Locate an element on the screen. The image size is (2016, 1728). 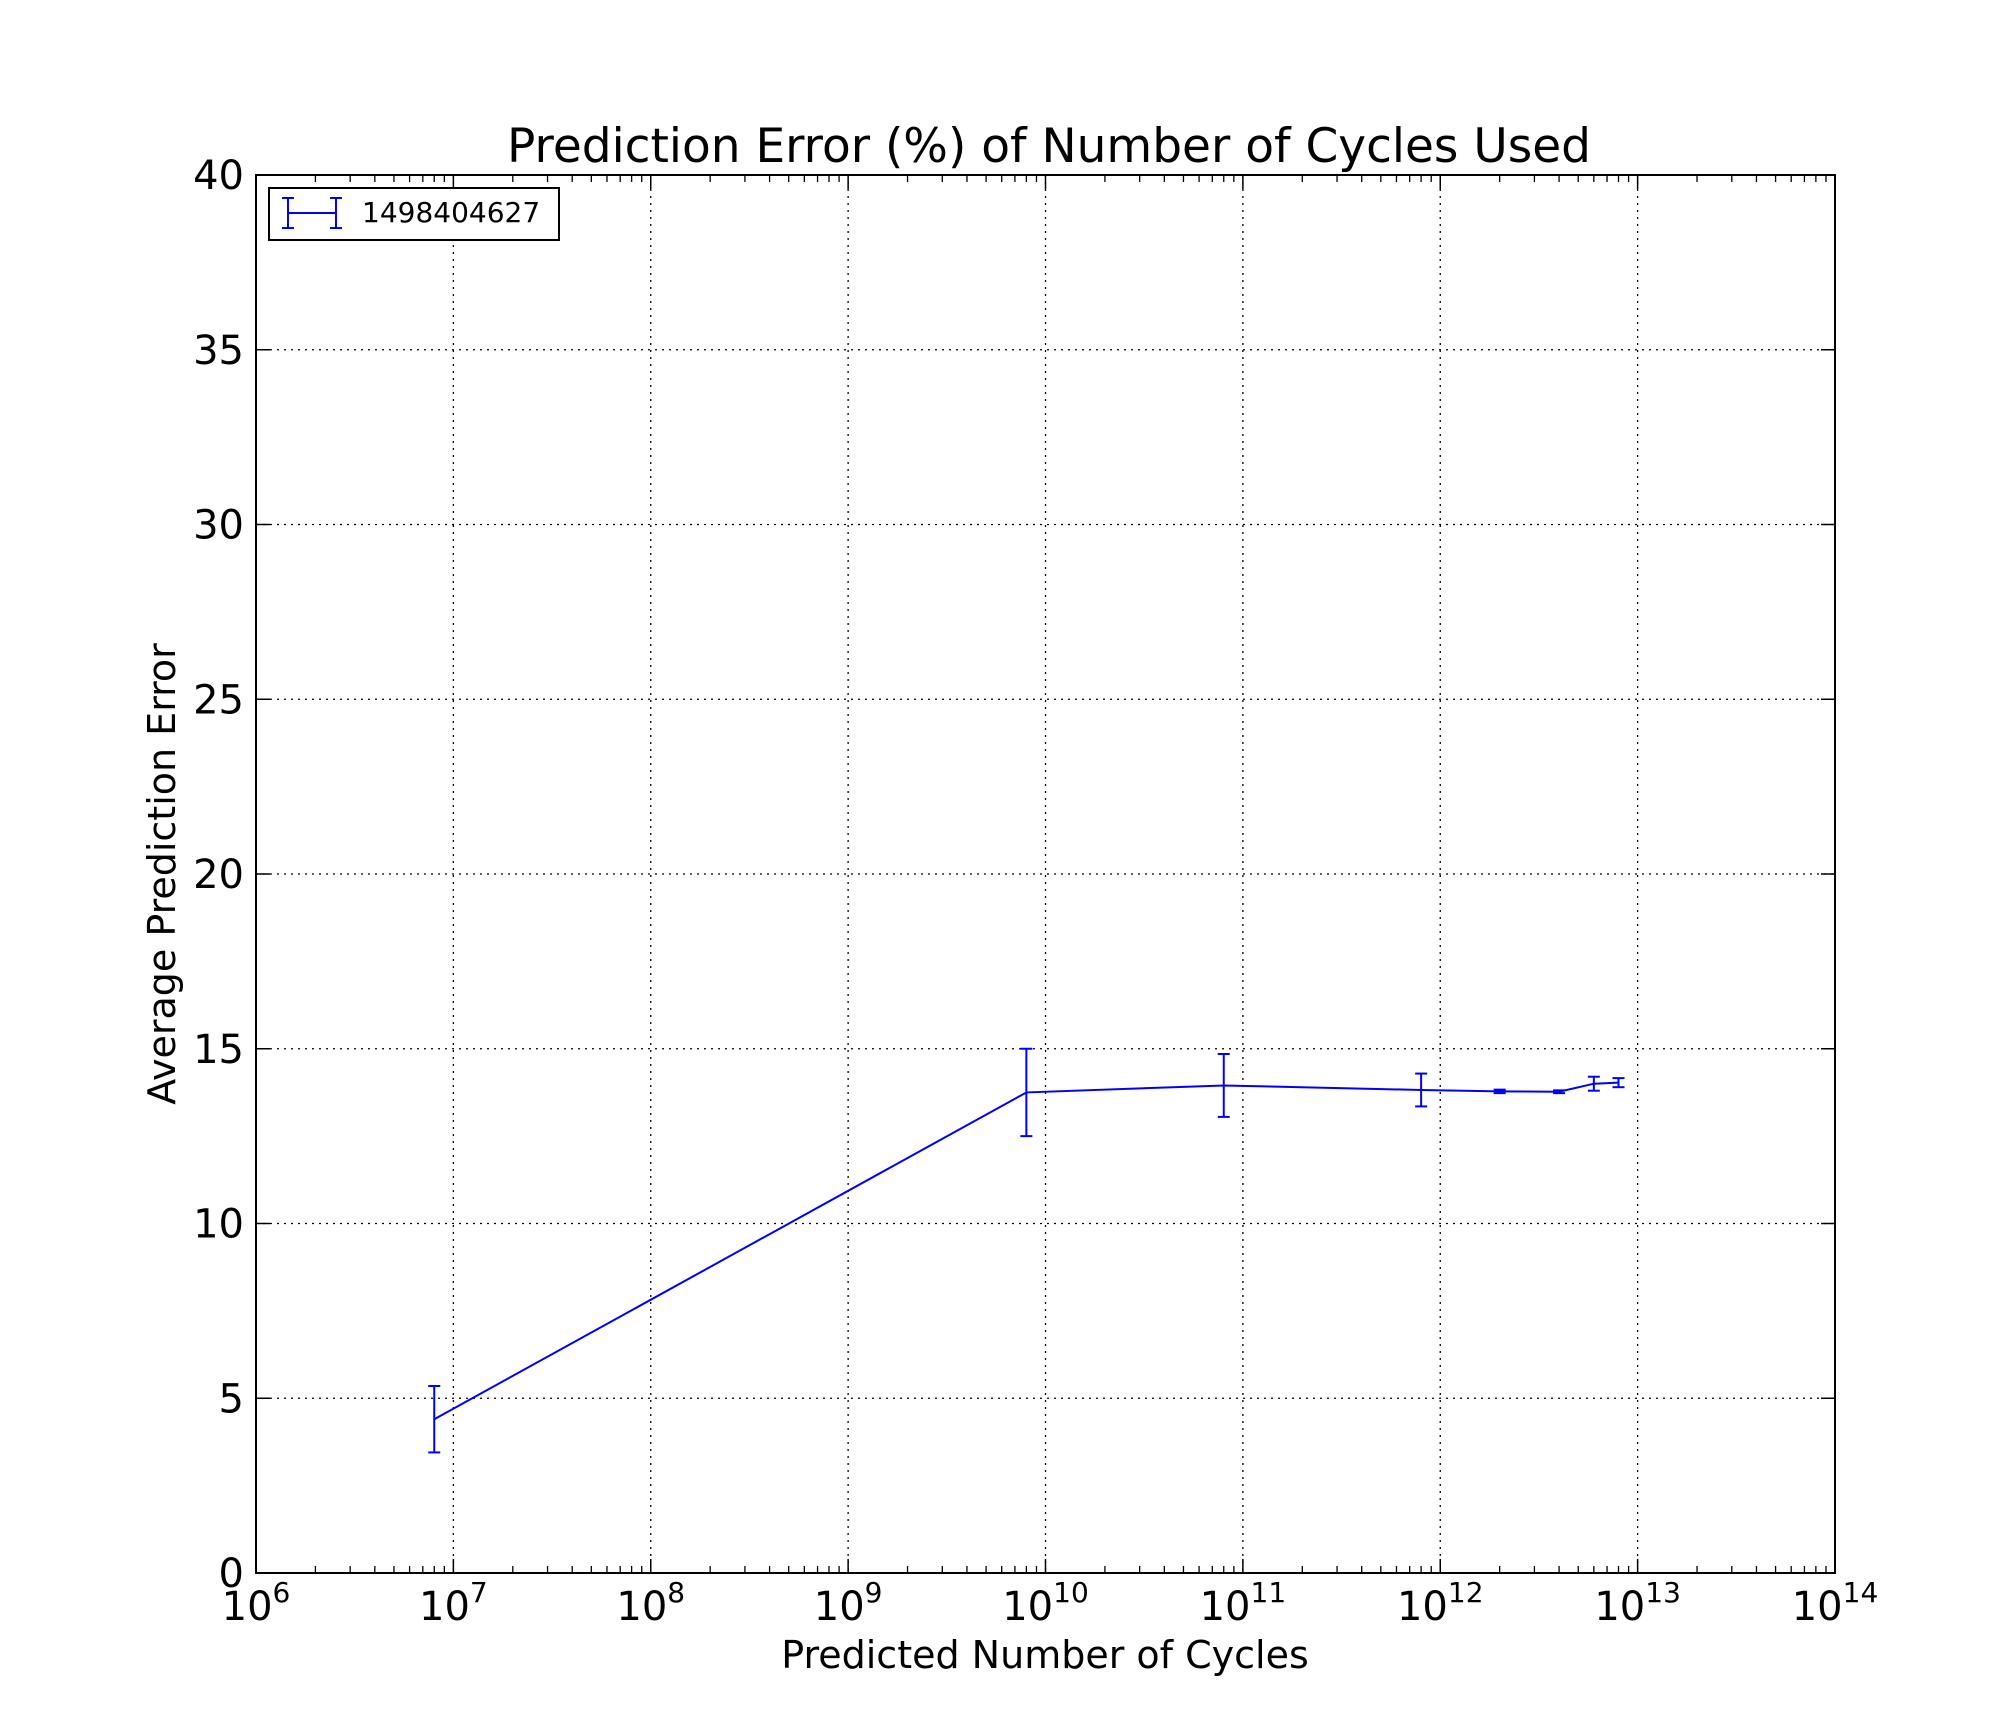
series-line is located at coordinates (1026, 1251).